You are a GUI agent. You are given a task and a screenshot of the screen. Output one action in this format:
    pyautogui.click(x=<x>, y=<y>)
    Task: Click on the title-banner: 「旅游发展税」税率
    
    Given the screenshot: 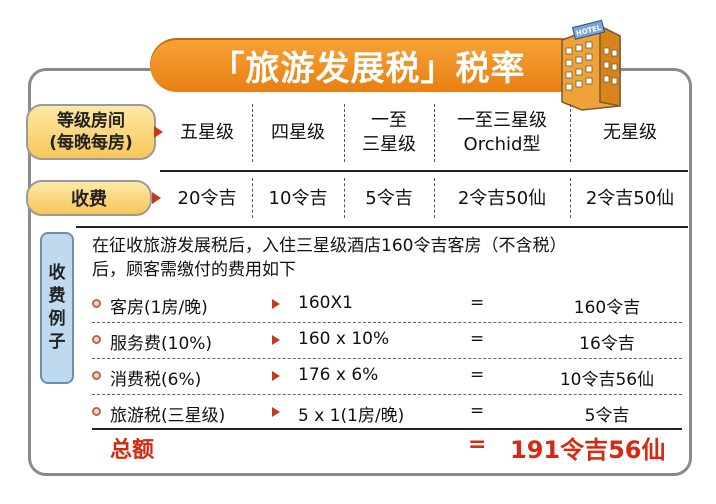 What is the action you would take?
    pyautogui.click(x=368, y=65)
    